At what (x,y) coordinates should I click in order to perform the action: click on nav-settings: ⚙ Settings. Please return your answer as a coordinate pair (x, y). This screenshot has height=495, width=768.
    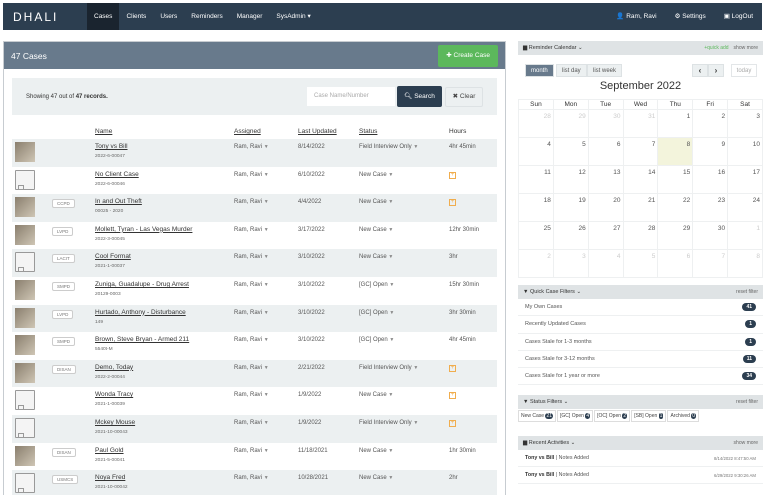
    Looking at the image, I should click on (690, 16).